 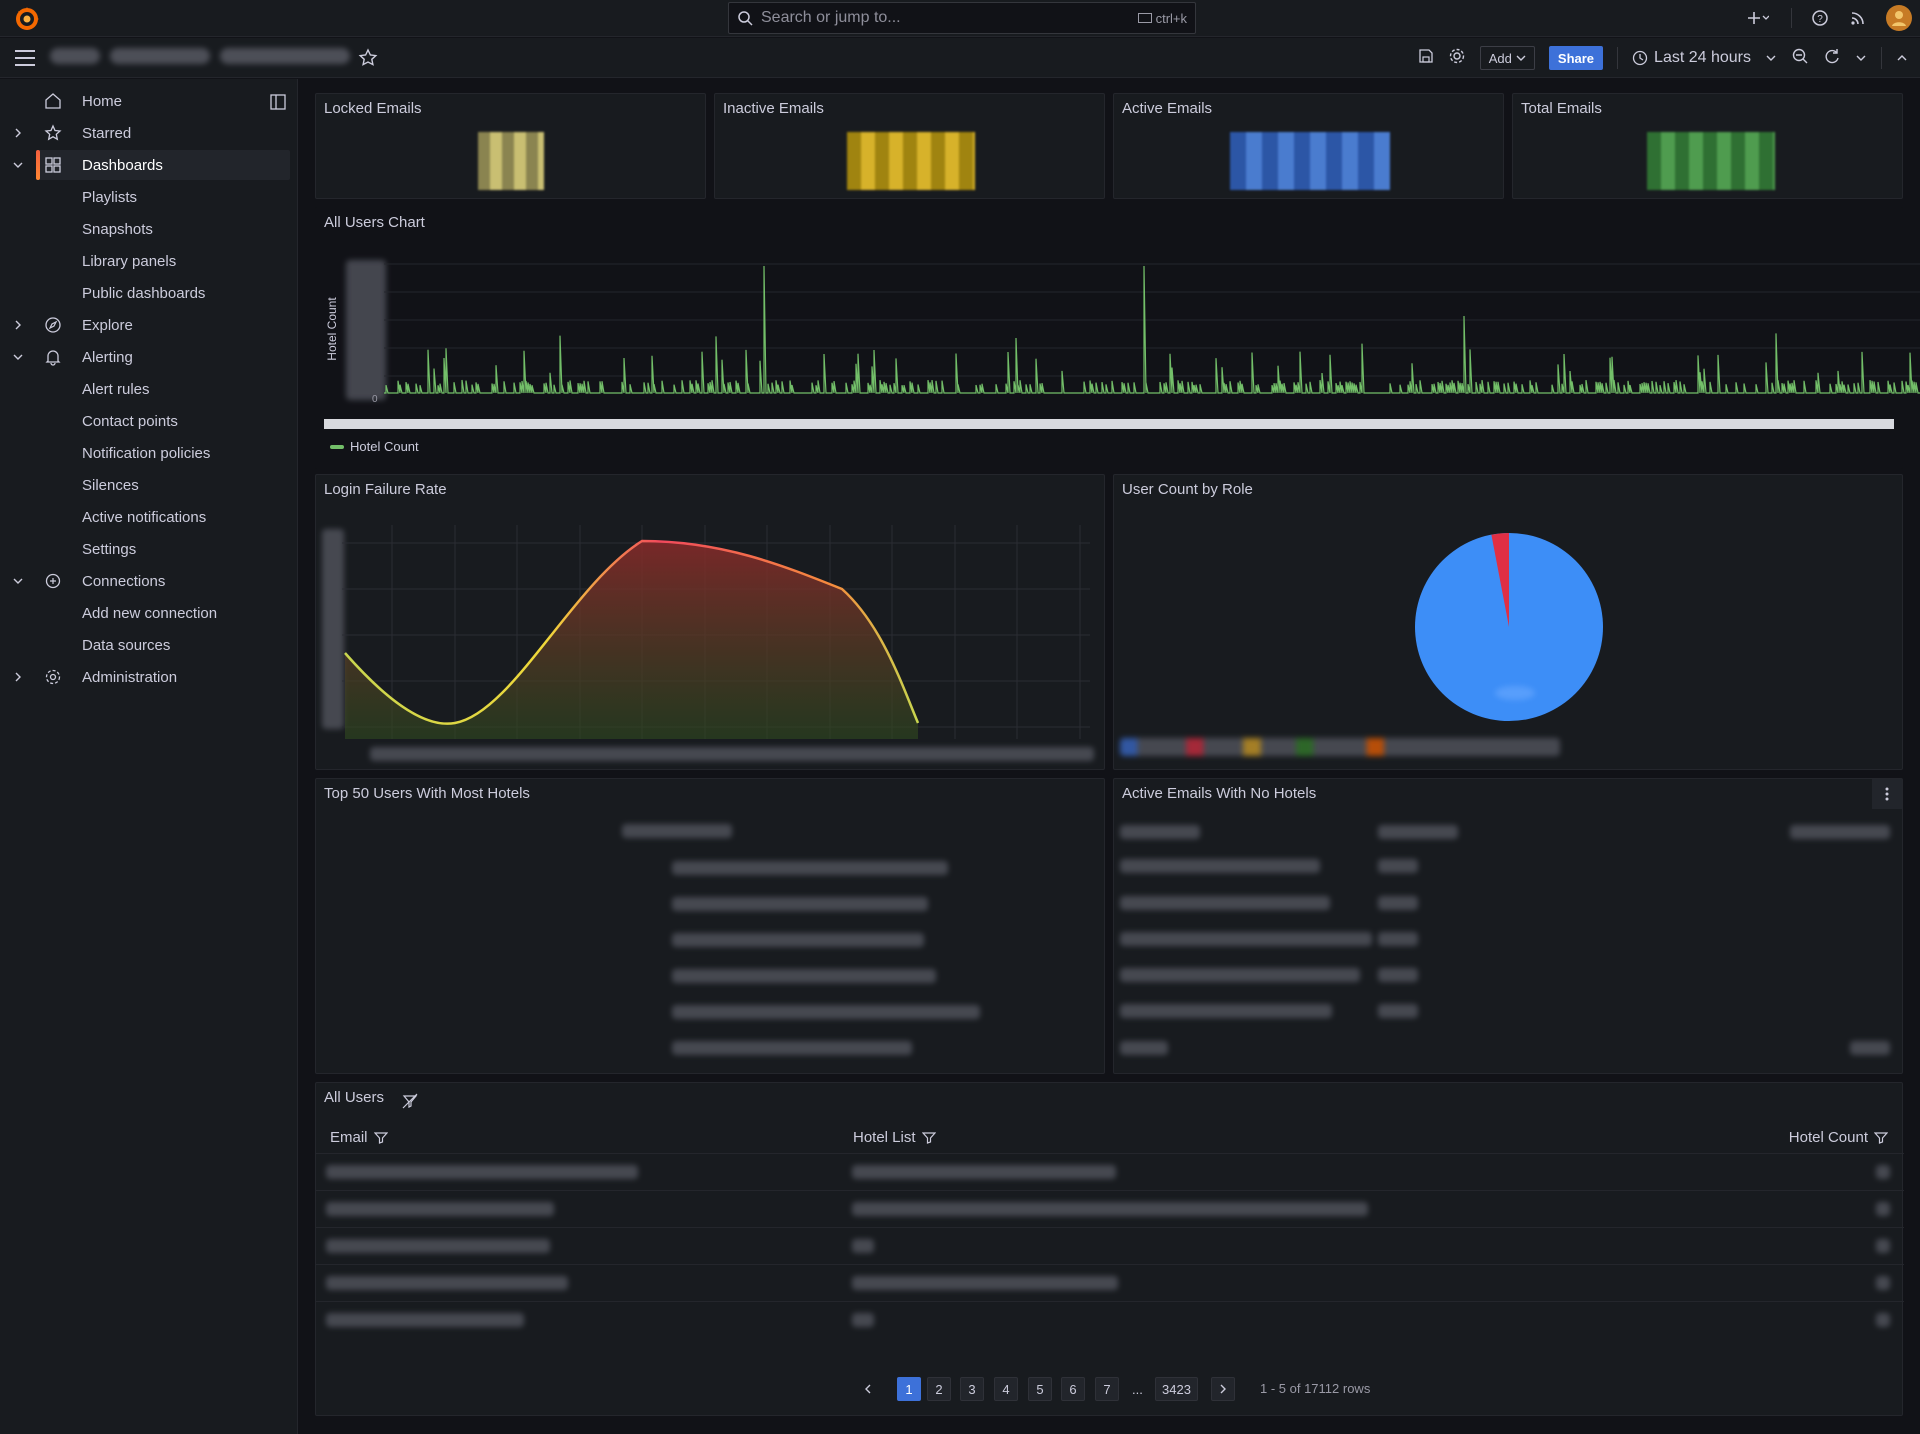 What do you see at coordinates (145, 645) in the screenshot?
I see `sidebar-item-data-sources: Data sources` at bounding box center [145, 645].